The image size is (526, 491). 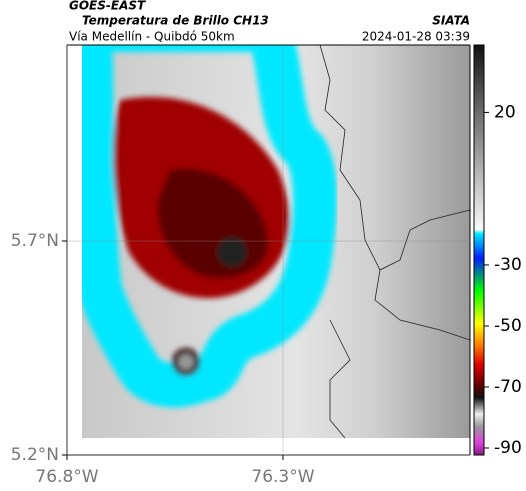 What do you see at coordinates (479, 250) in the screenshot?
I see `colorbar` at bounding box center [479, 250].